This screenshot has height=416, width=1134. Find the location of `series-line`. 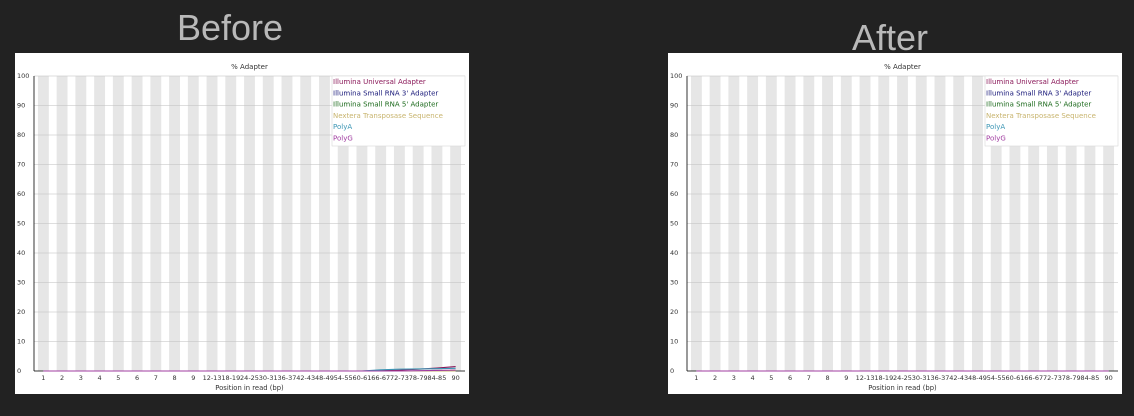

series-line is located at coordinates (249, 370).